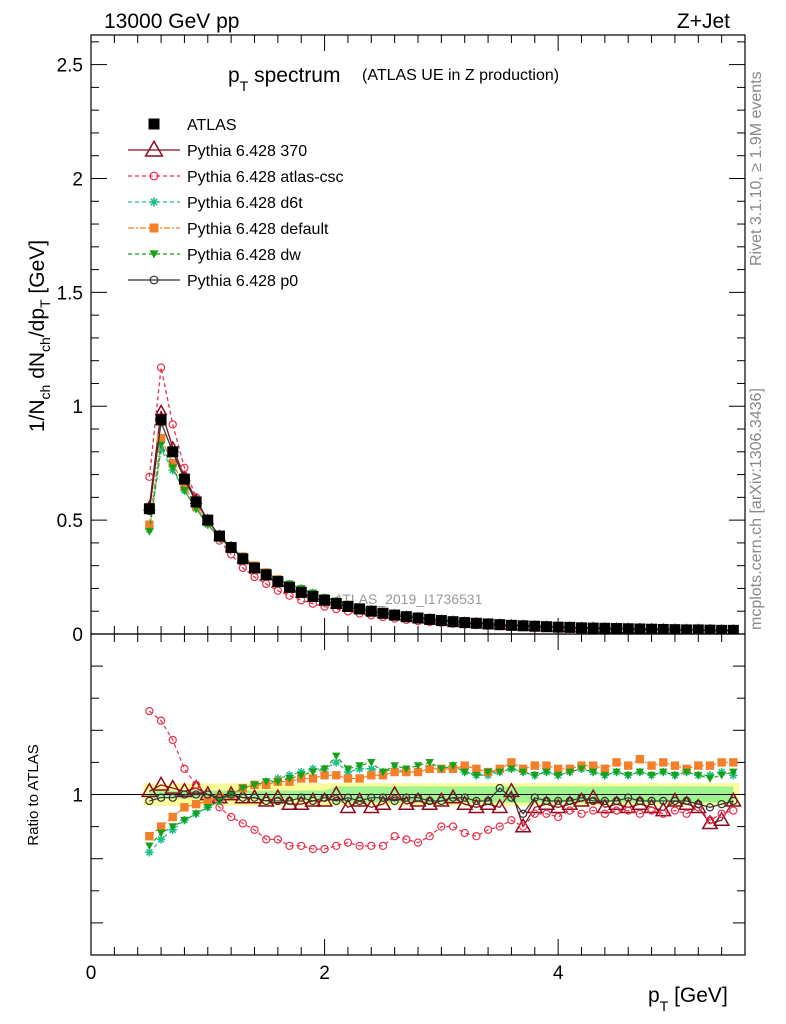 The height and width of the screenshot is (1024, 786). Describe the element at coordinates (258, 229) in the screenshot. I see `legend-label: Pythia 6.428 default` at that location.